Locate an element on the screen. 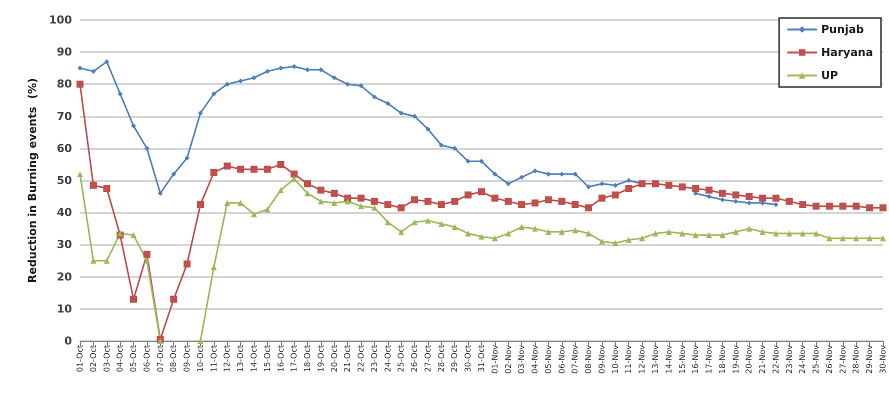 This screenshot has height=402, width=889. y-tick-label: 100 is located at coordinates (60, 20).